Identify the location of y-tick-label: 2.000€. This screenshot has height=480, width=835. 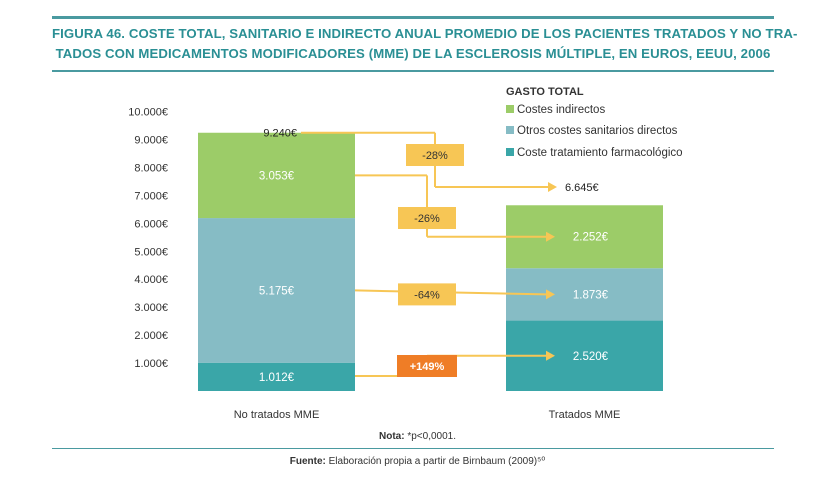
(151, 336).